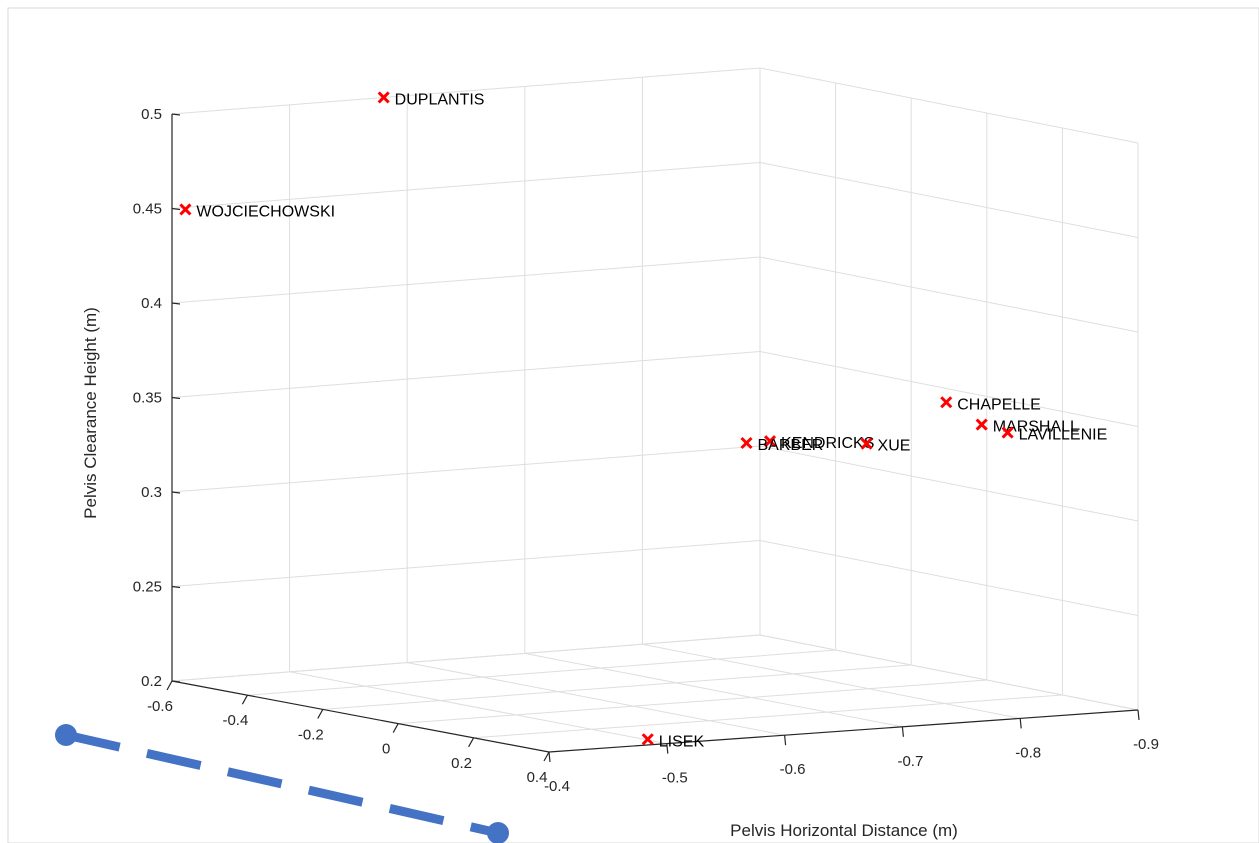 Image resolution: width=1259 pixels, height=843 pixels. What do you see at coordinates (675, 778) in the screenshot?
I see `y-tick-label: -0.5` at bounding box center [675, 778].